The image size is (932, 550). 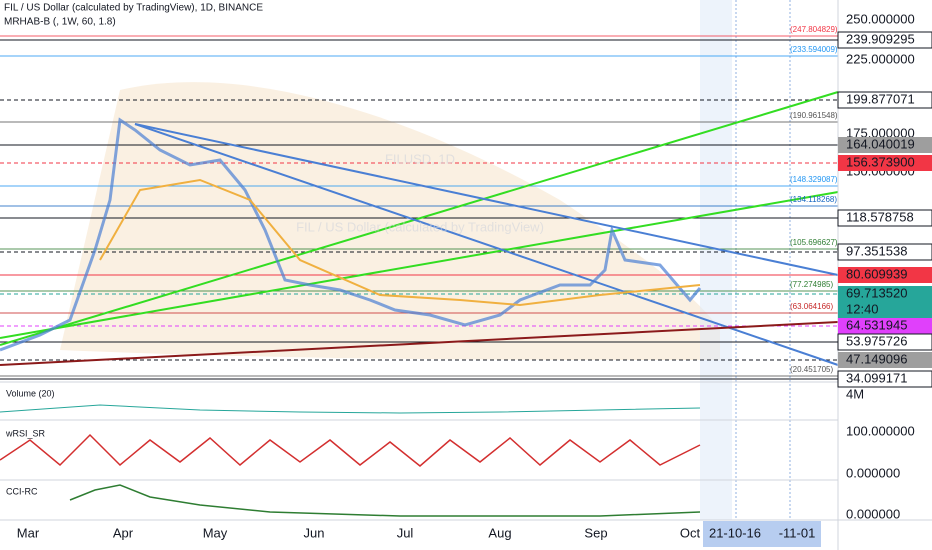 I want to click on level-label: (63.064166), so click(x=811, y=306).